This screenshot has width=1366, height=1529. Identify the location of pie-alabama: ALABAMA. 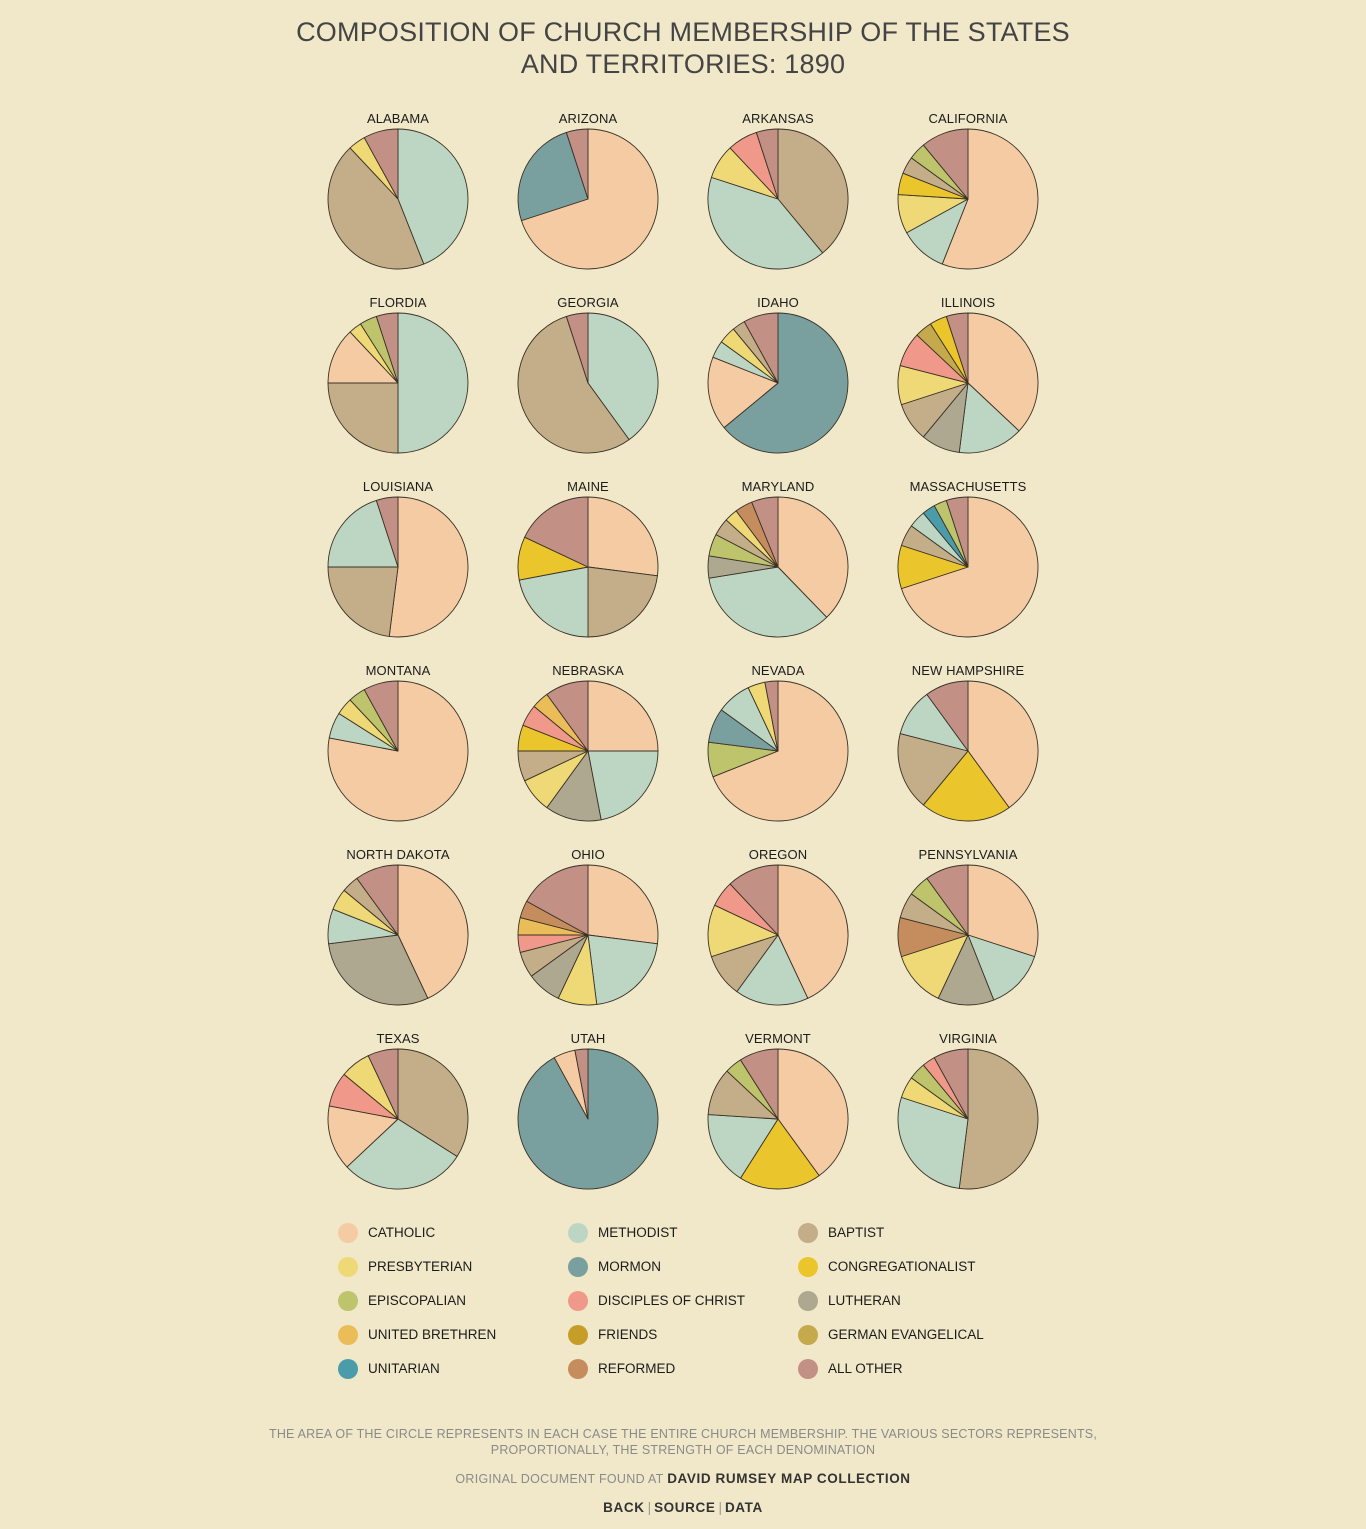
(398, 198).